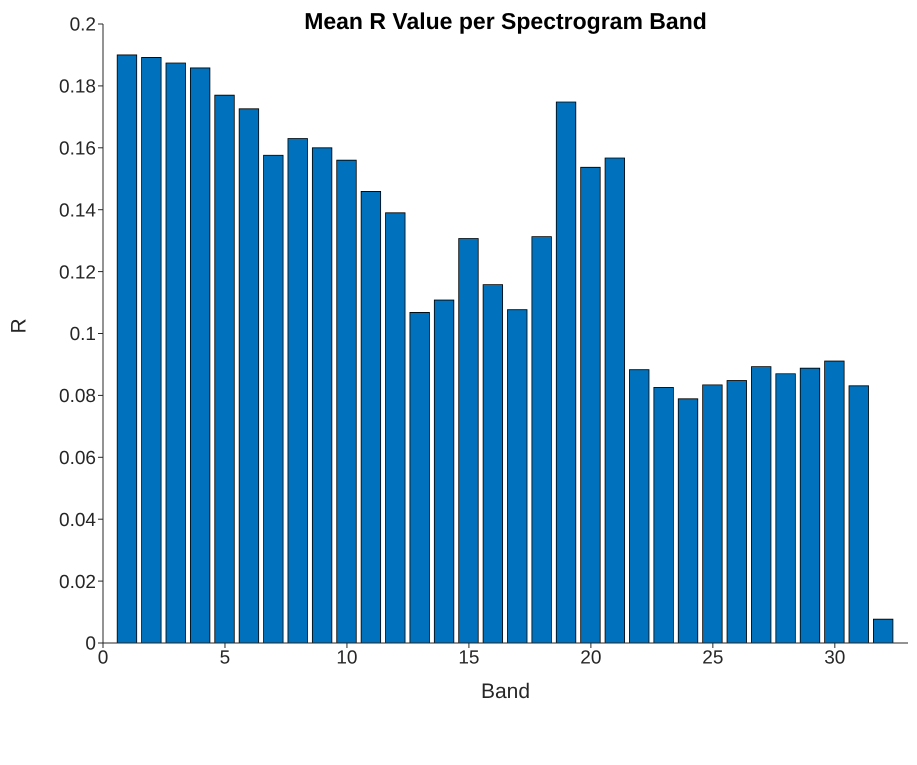  What do you see at coordinates (505, 691) in the screenshot?
I see `x-axis-title: Band` at bounding box center [505, 691].